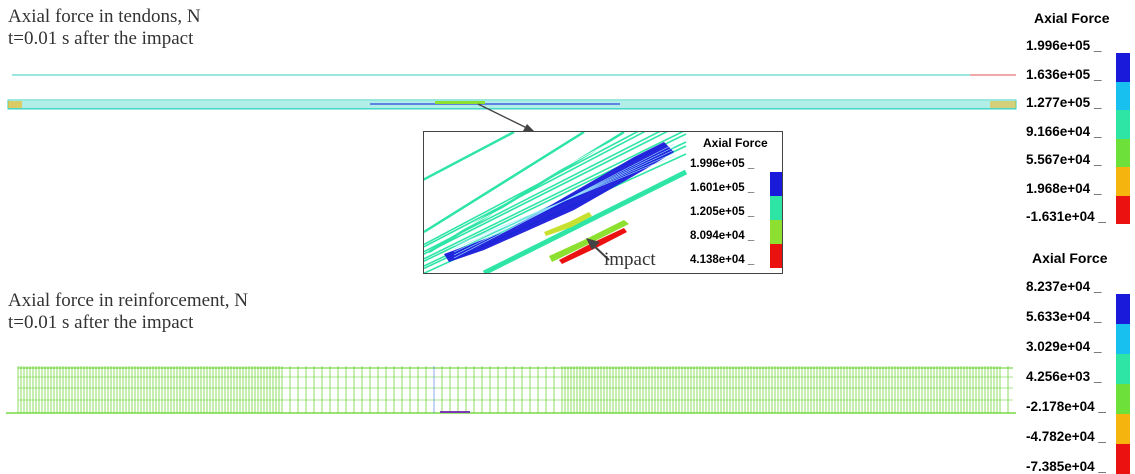  Describe the element at coordinates (1064, 346) in the screenshot. I see `legend-tick-label: 3.029e+04 _` at that location.